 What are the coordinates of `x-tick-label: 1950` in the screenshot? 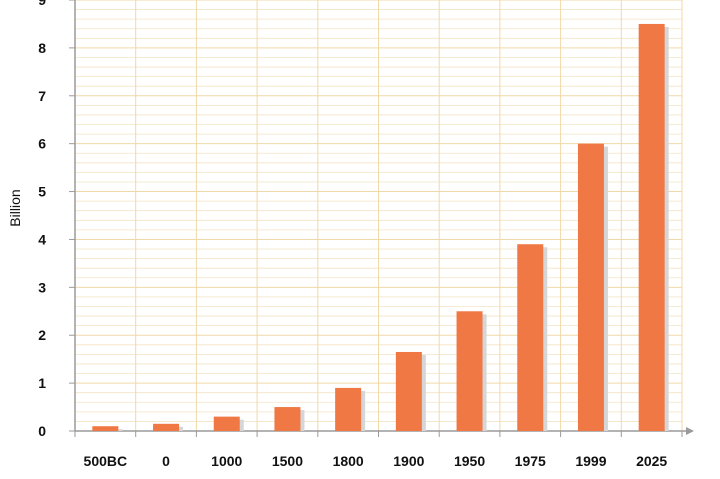 It's located at (469, 461).